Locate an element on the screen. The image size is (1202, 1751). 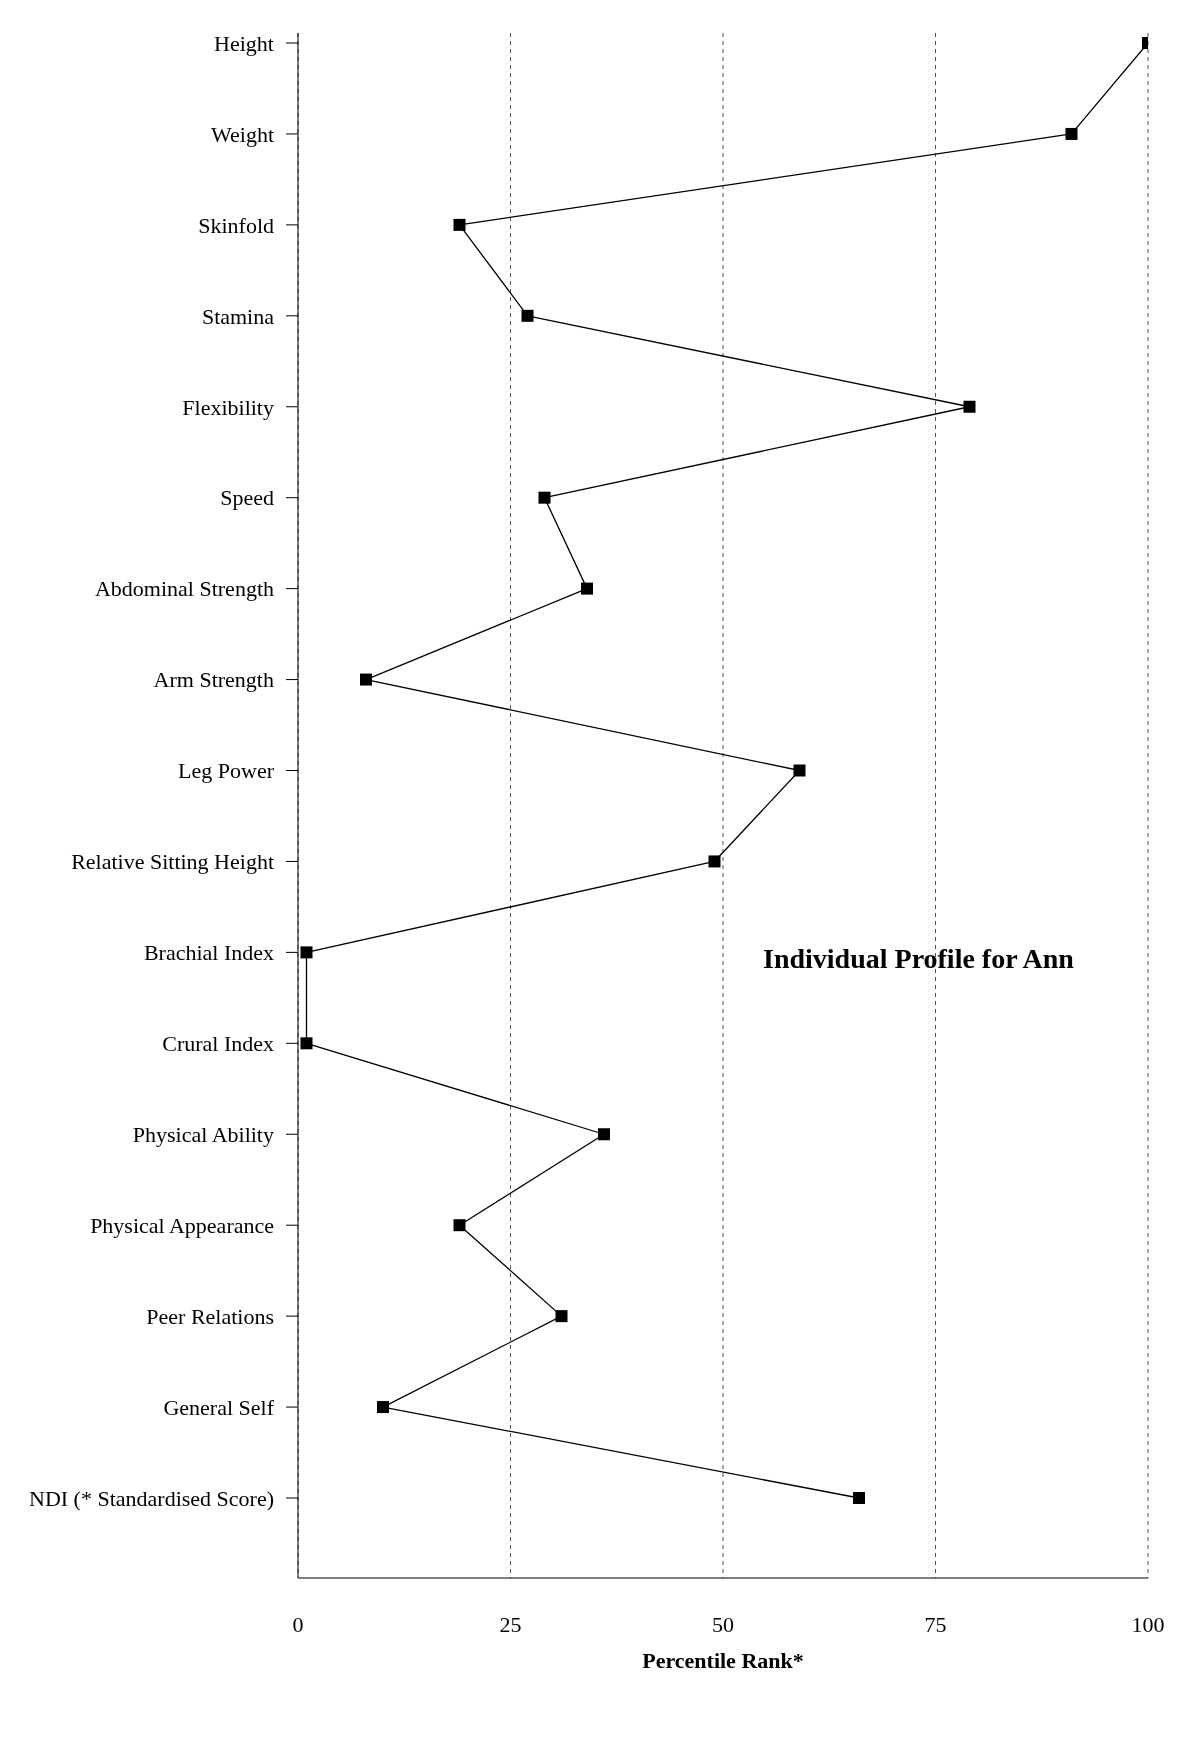
y-tick-label: NDI (* Standardised Score) is located at coordinates (151, 1498).